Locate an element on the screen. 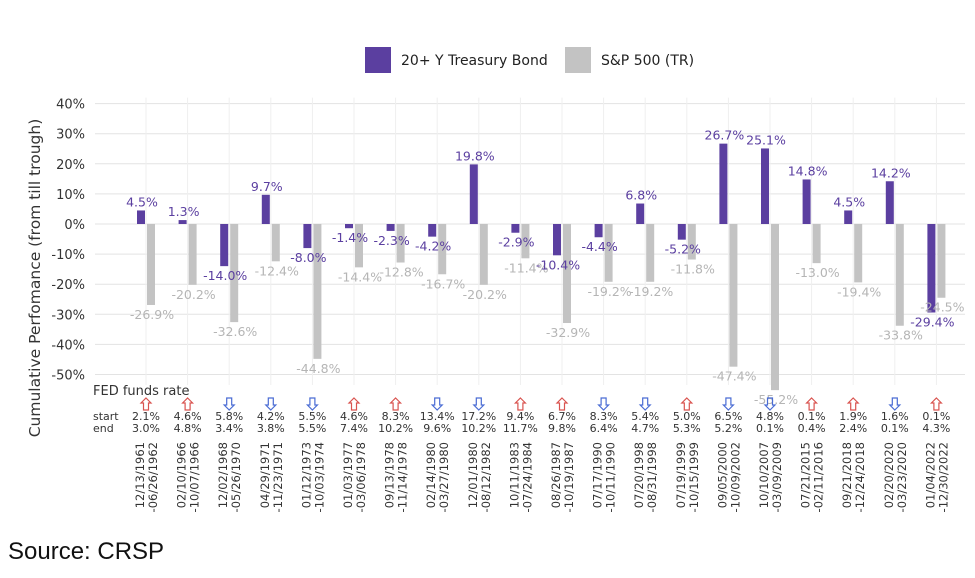  fed-start-value: 1.9% is located at coordinates (853, 416).